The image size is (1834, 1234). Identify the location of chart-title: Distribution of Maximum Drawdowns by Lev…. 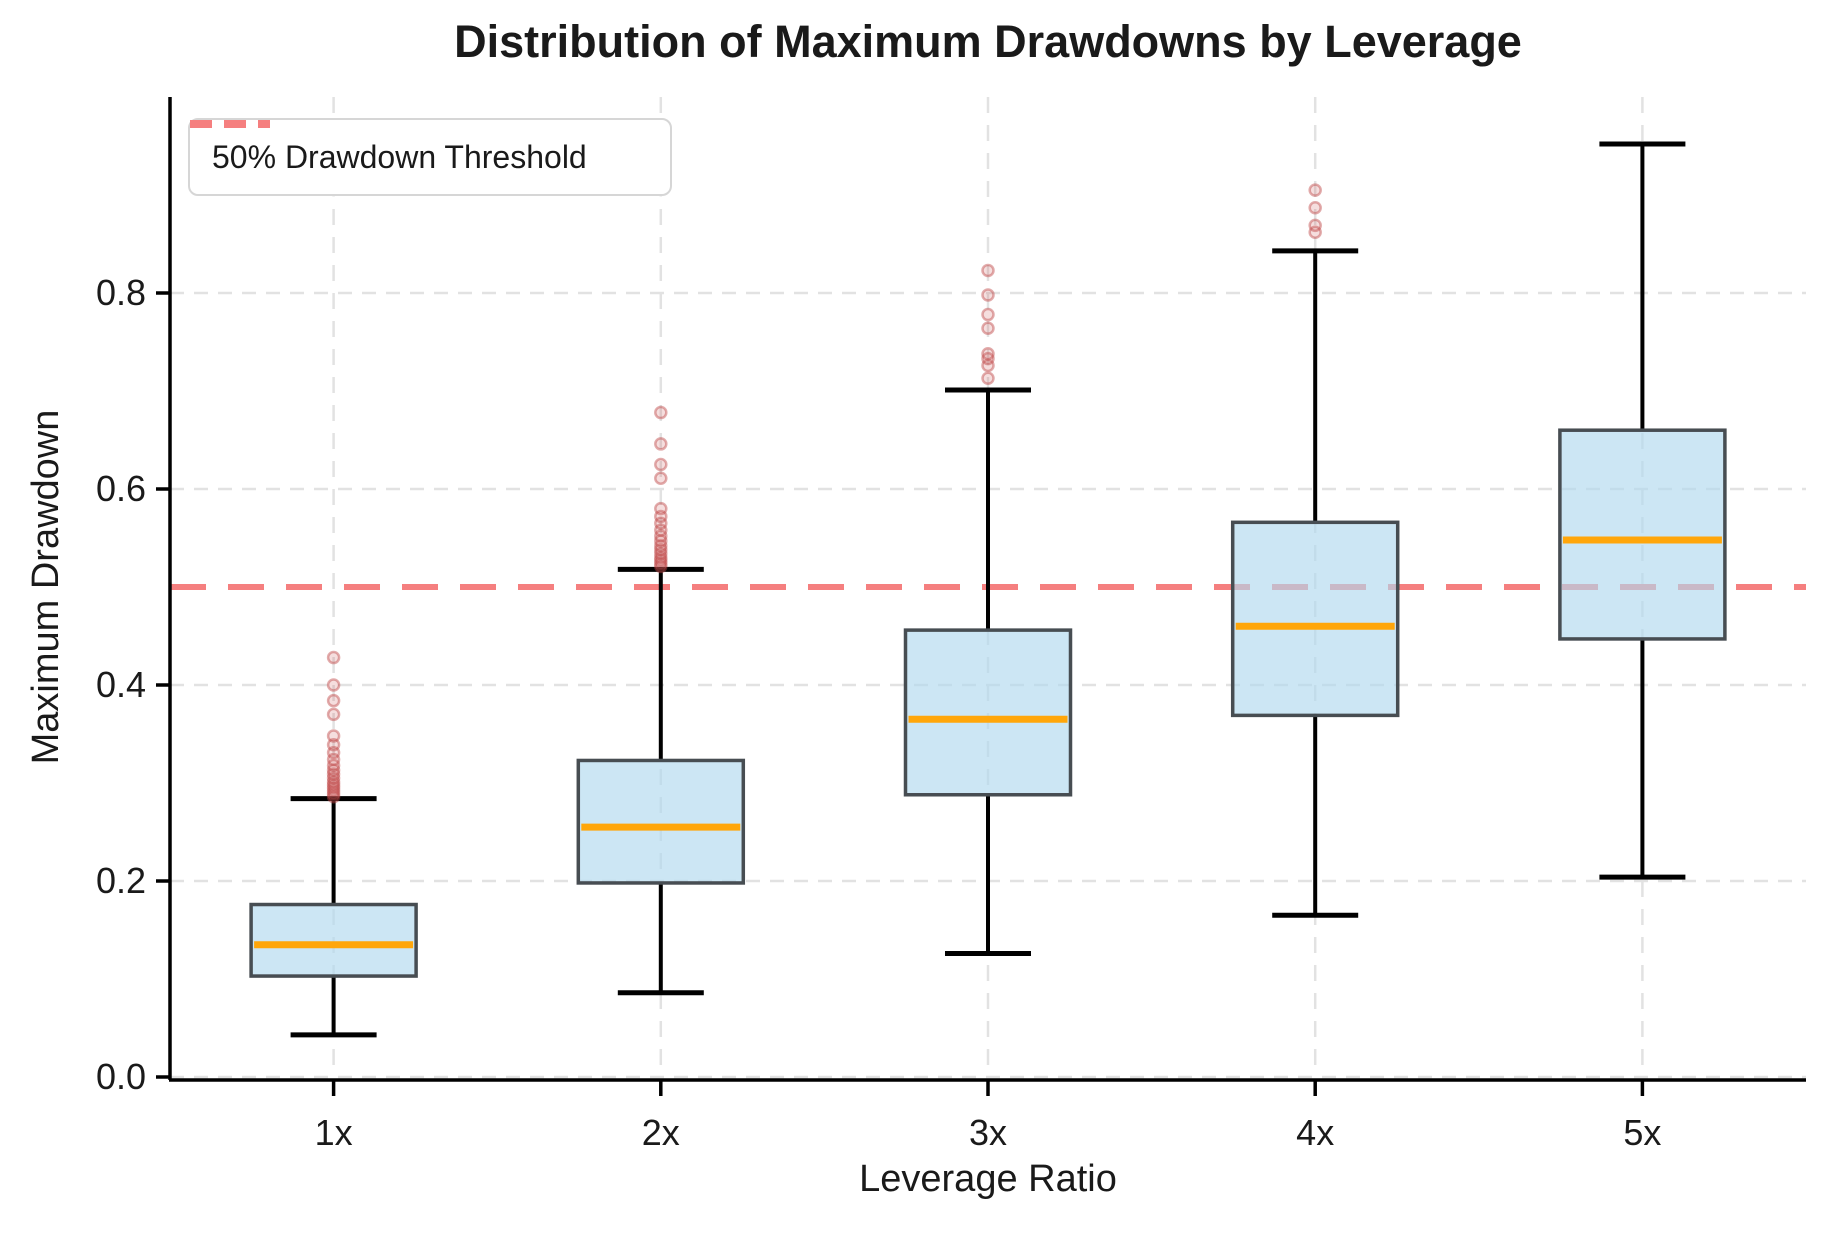
(988, 41).